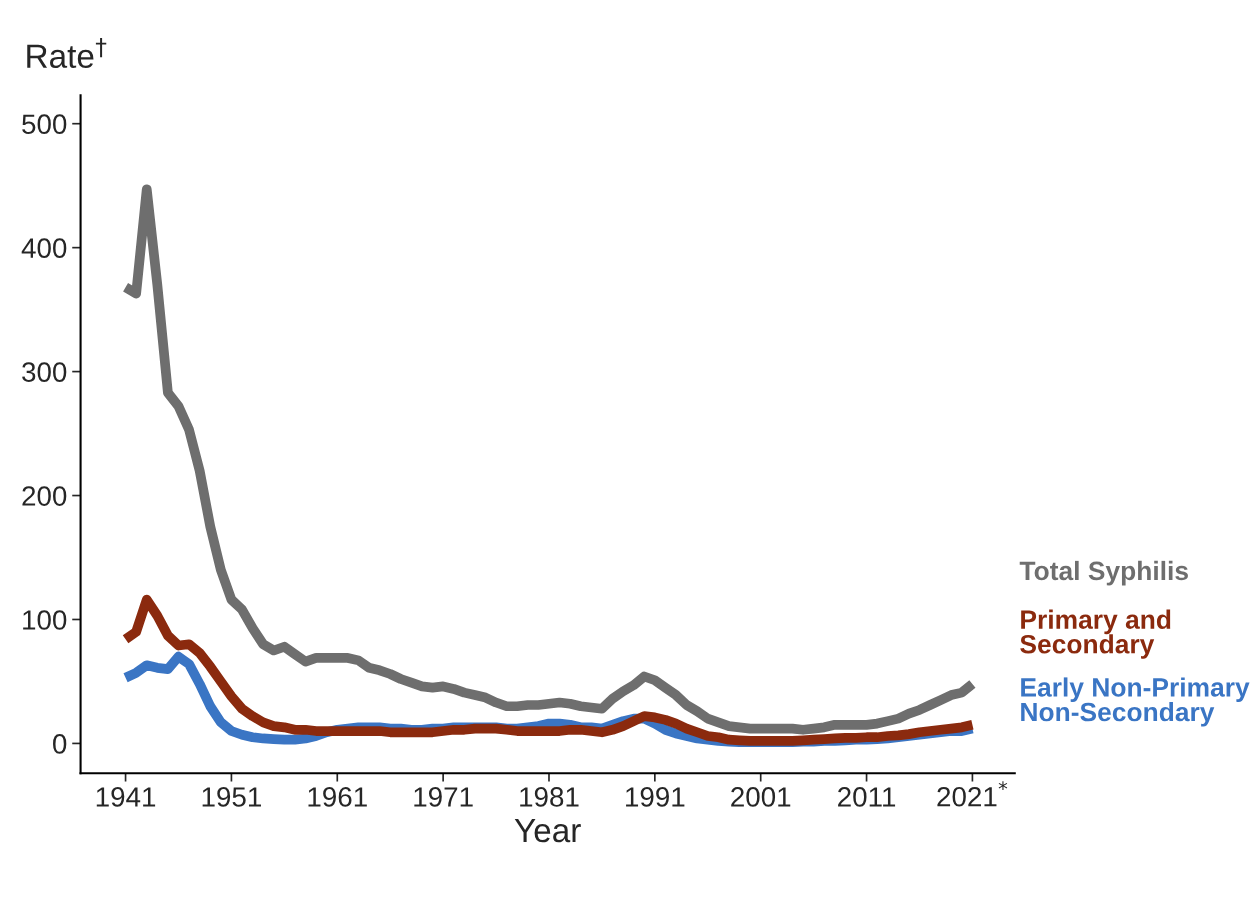 The width and height of the screenshot is (1259, 898). Describe the element at coordinates (44, 124) in the screenshot. I see `y-tick-label: 500` at that location.